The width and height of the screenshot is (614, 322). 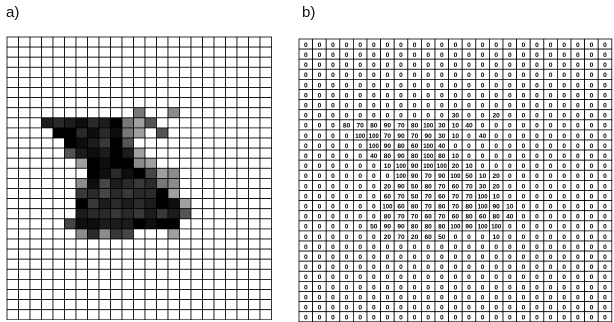 What do you see at coordinates (442, 207) in the screenshot?
I see `cell-value: 80` at bounding box center [442, 207].